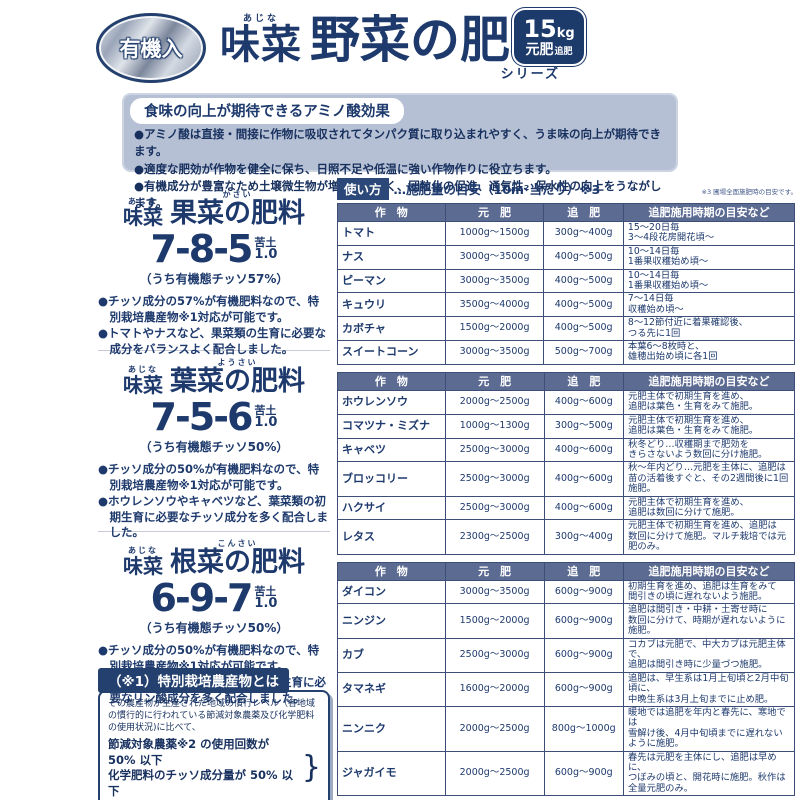 The image size is (800, 800). Describe the element at coordinates (494, 537) in the screenshot. I see `basal-amount: 2300g〜2500g` at that location.